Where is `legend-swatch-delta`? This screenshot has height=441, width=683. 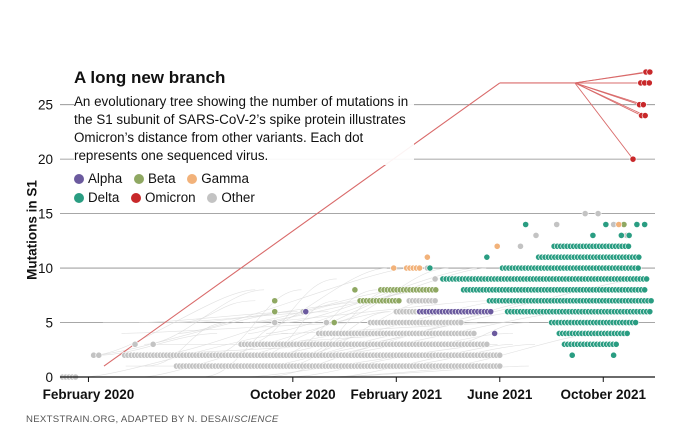
legend-swatch-delta is located at coordinates (79, 198).